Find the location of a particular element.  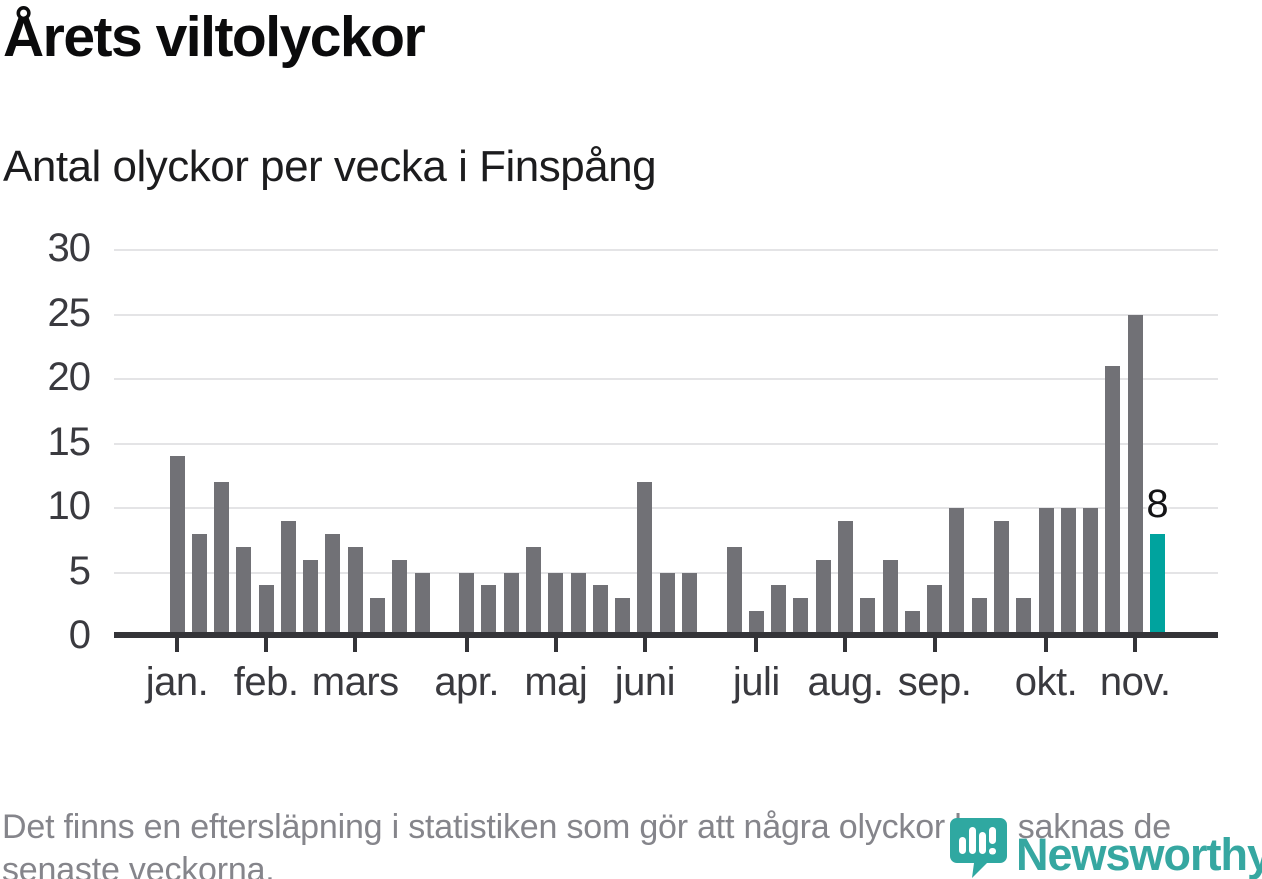

month-label-sep: sep. is located at coordinates (934, 682).